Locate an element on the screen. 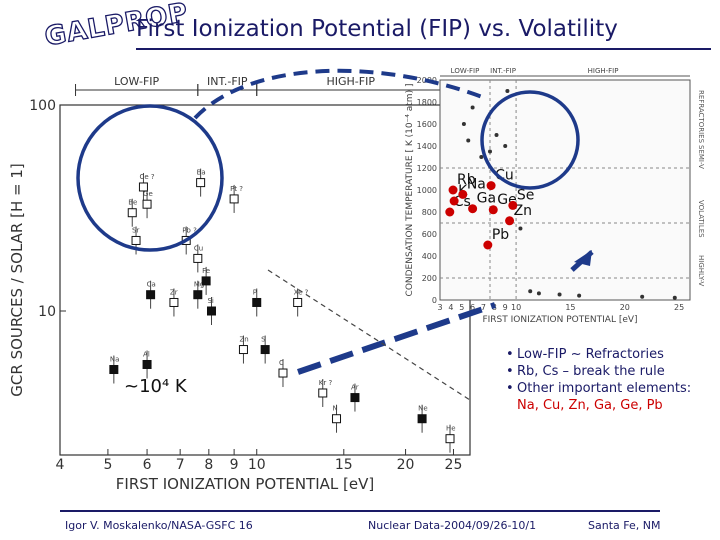 The height and width of the screenshot is (540, 720). chart1-y-tick-label: 100 is located at coordinates (42, 106).